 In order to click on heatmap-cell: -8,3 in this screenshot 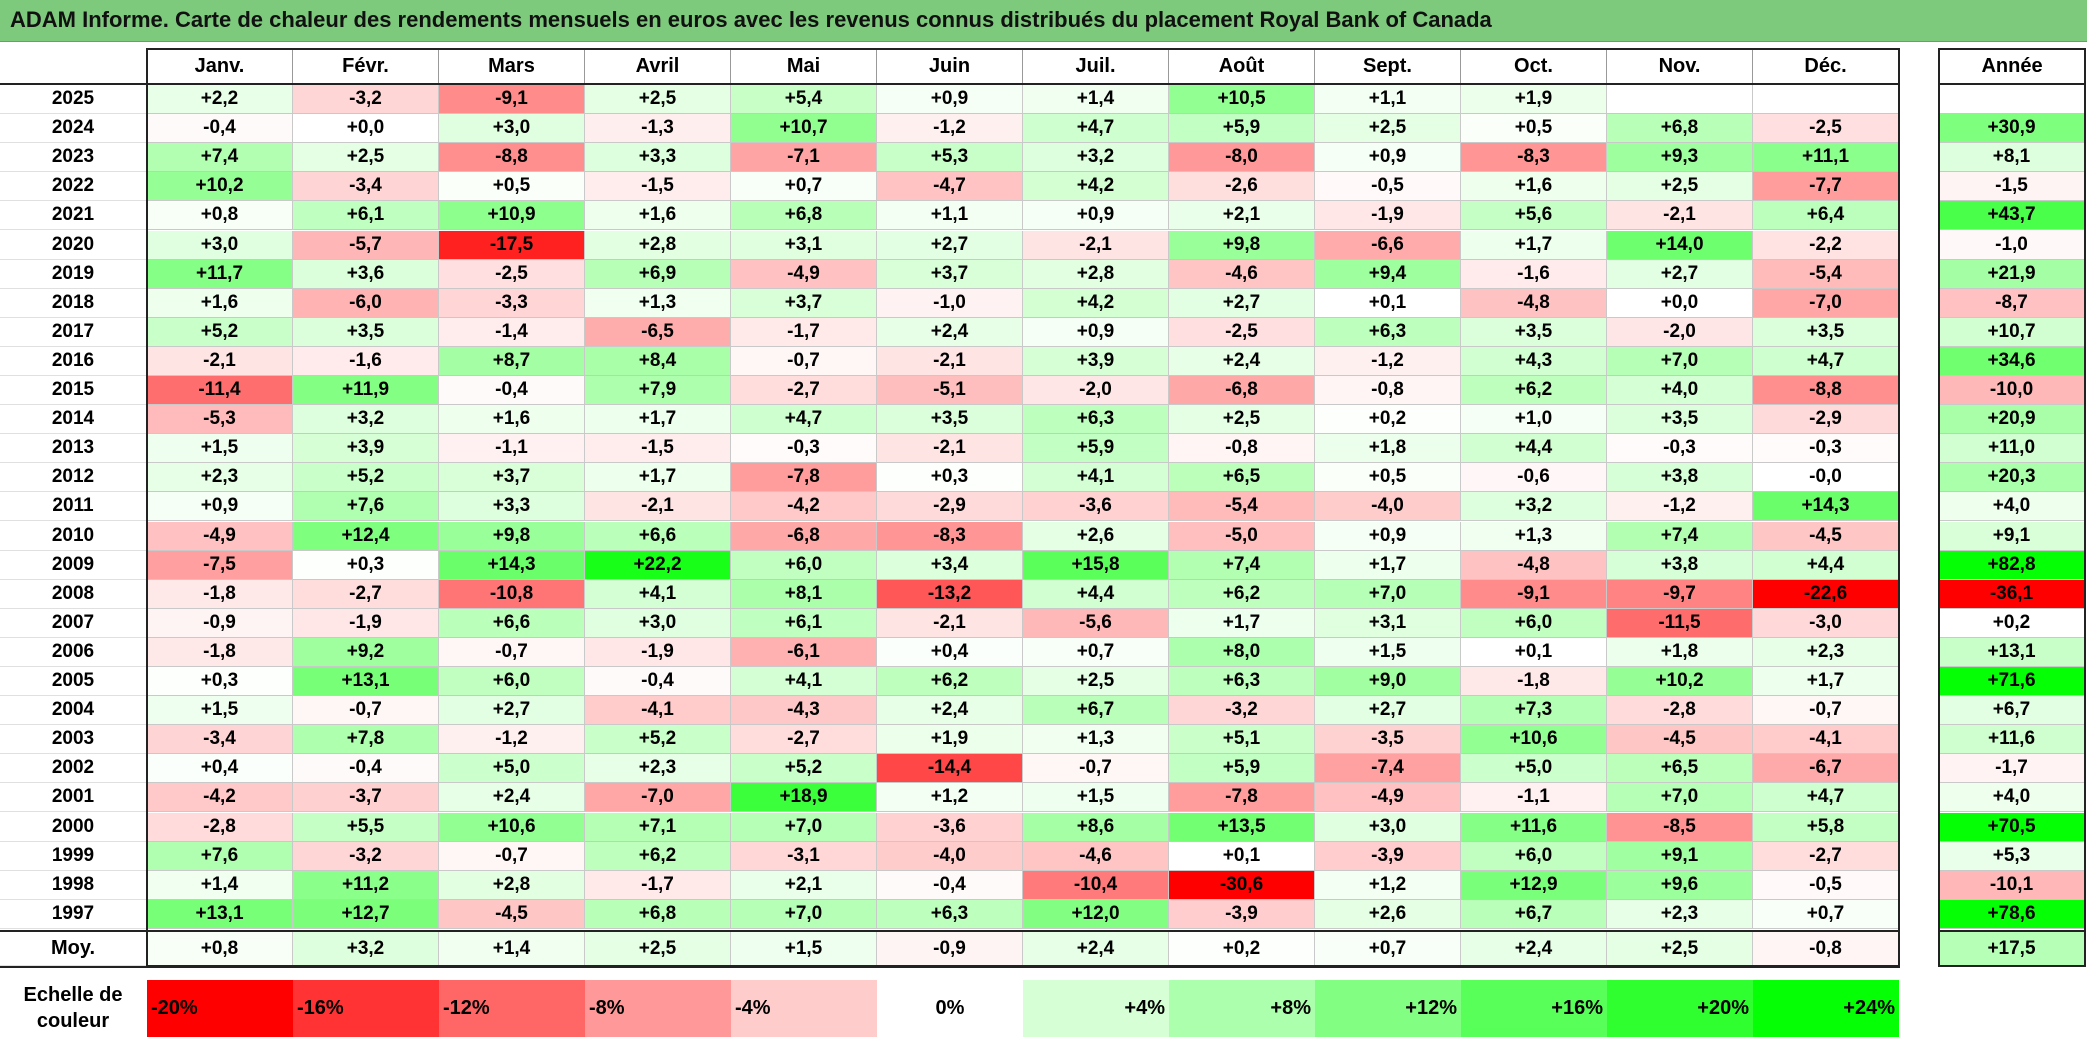, I will do `click(950, 536)`.